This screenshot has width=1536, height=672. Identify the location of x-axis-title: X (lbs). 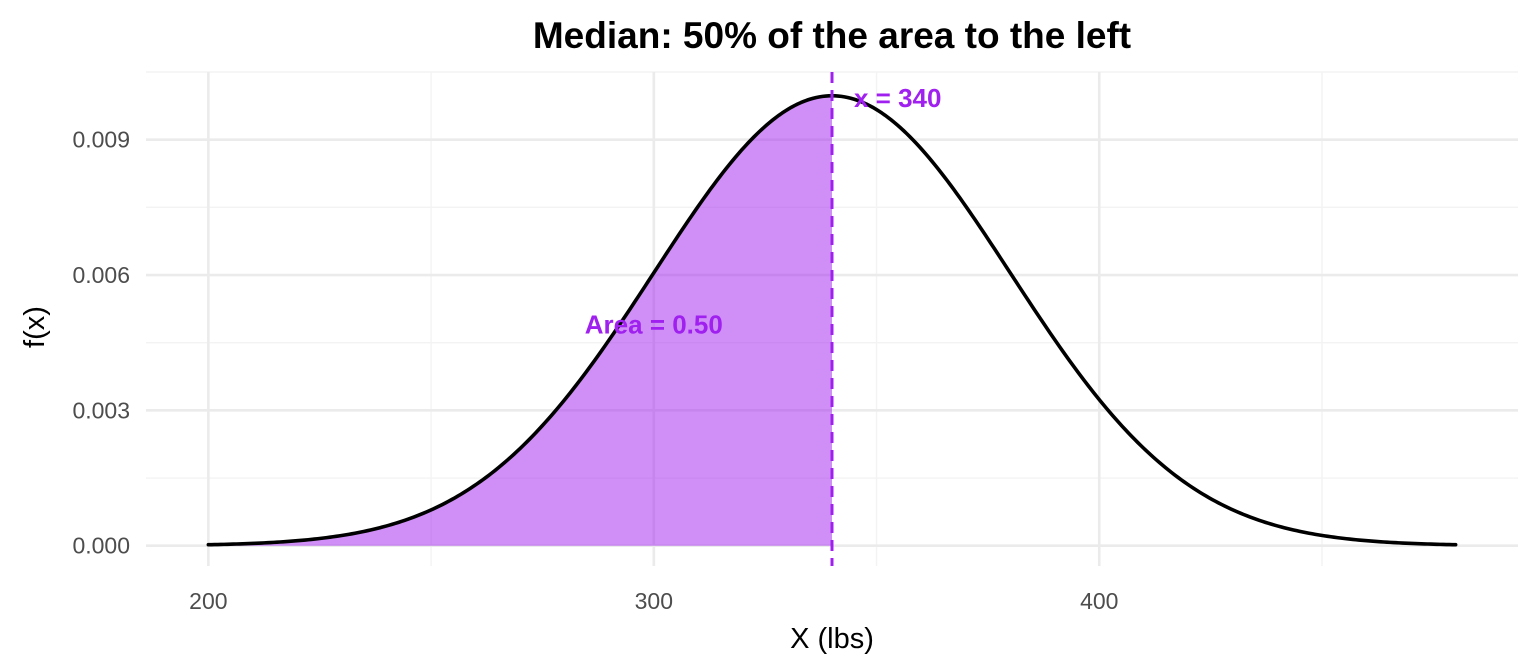
(832, 639).